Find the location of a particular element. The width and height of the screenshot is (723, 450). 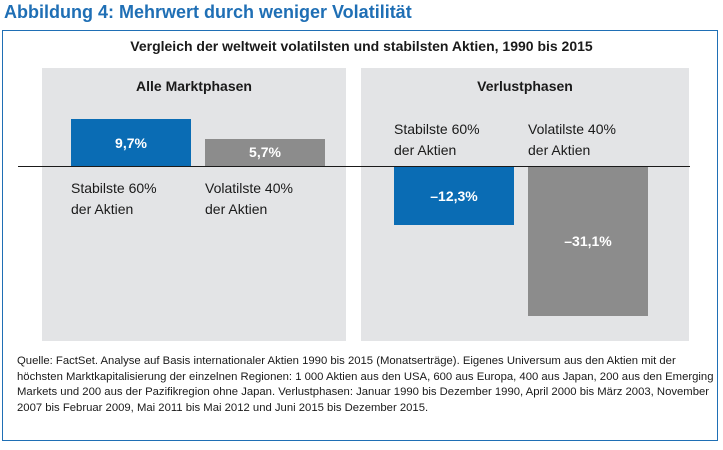

bar-panel2-stabilste: –12,3% is located at coordinates (454, 196).